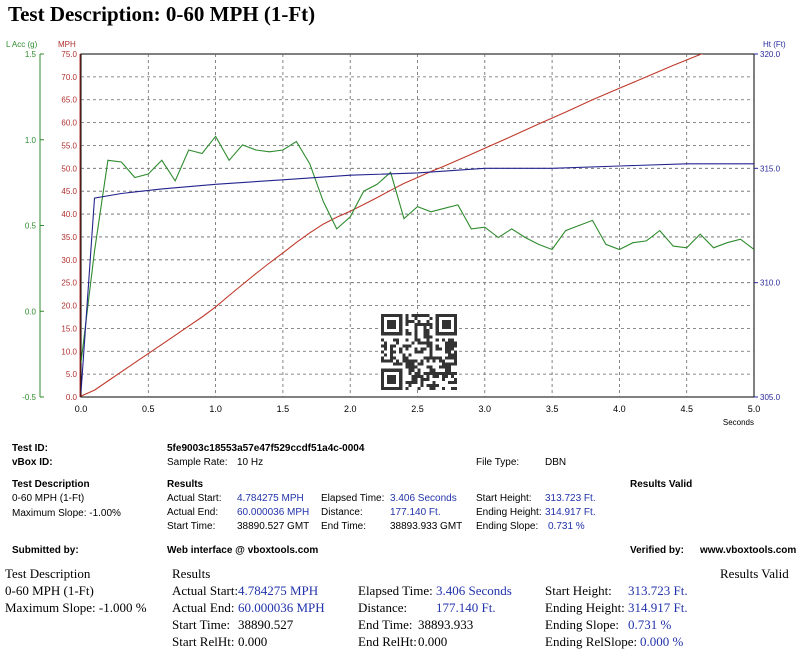 The image size is (800, 652). I want to click on summary-ending-height-value: 314.917 Ft., so click(658, 607).